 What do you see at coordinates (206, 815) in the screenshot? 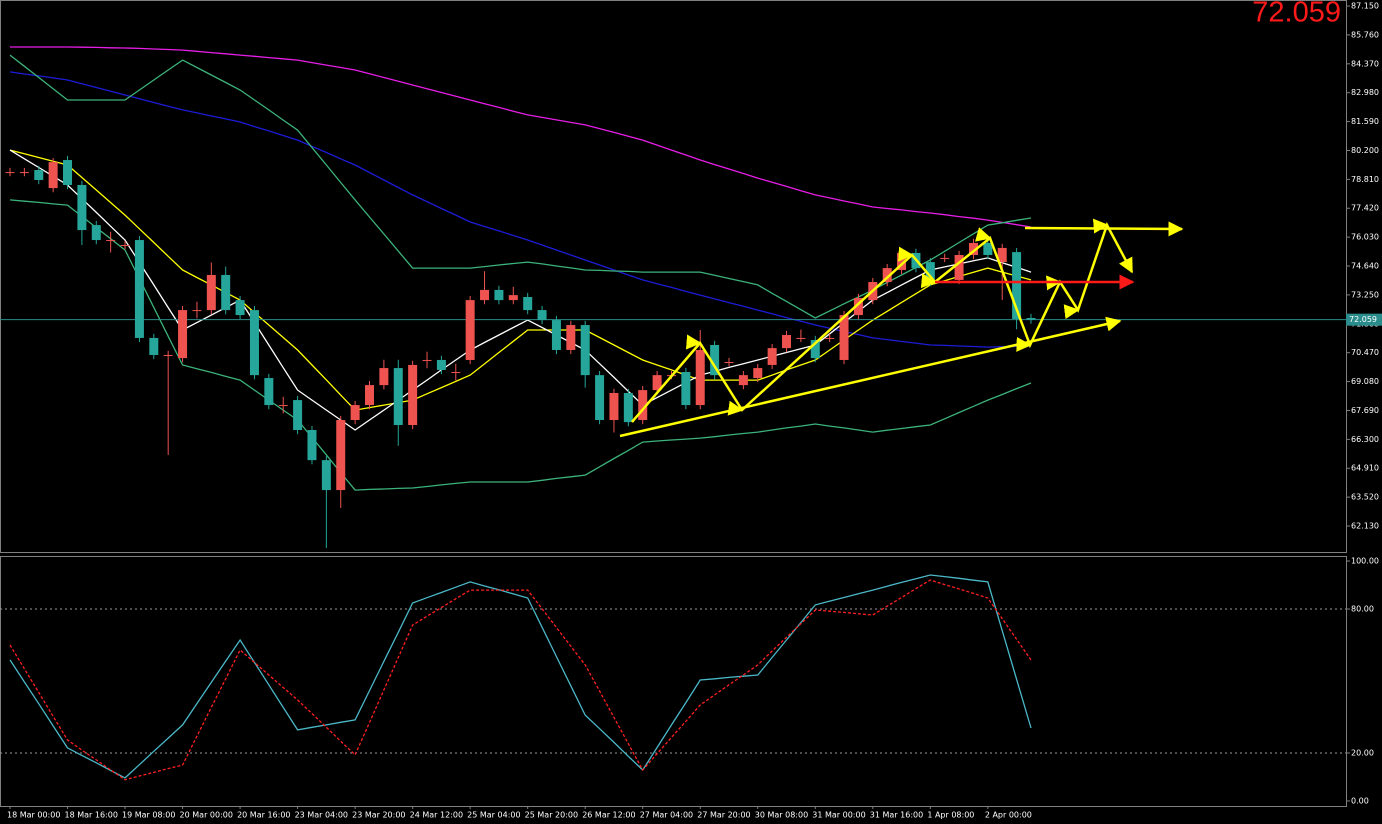
I see `x-tick-label: 20 Mar 00:00` at bounding box center [206, 815].